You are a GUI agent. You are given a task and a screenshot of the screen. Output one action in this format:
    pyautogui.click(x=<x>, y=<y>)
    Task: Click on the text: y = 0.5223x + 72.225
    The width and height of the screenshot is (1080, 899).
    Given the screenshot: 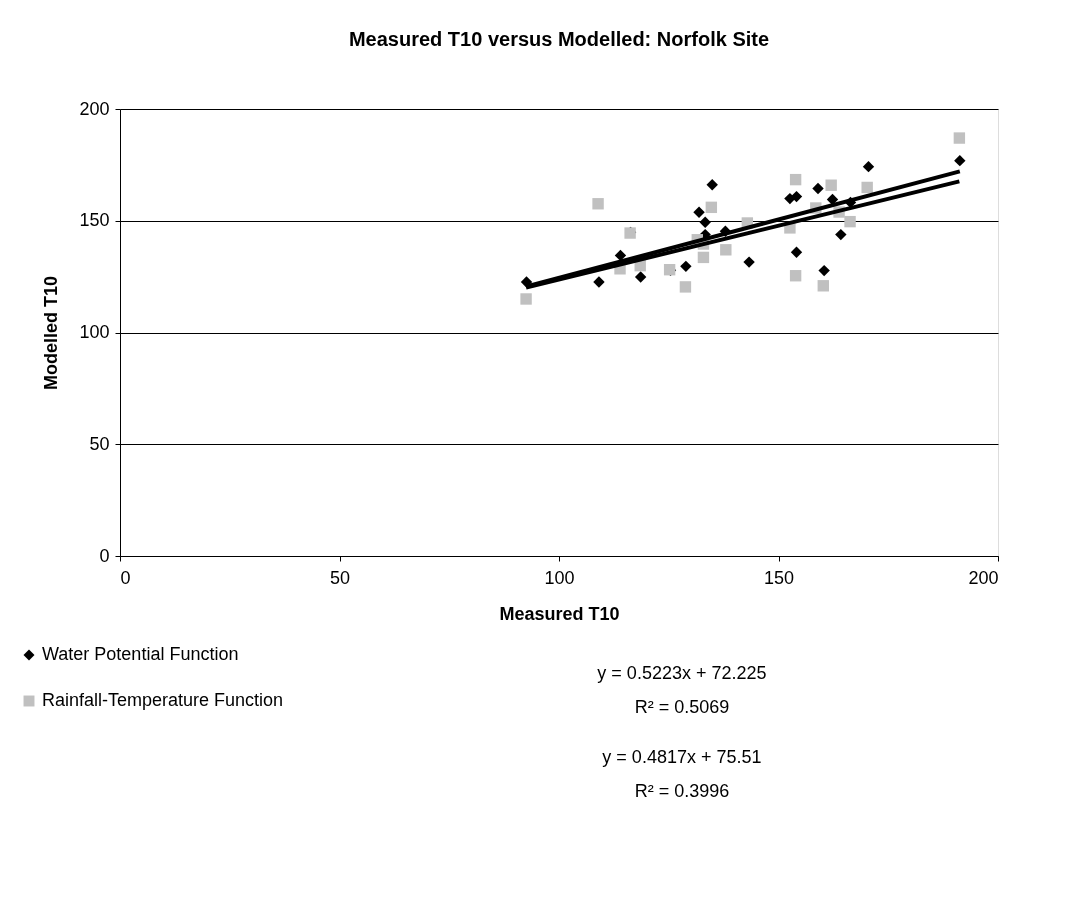 What is the action you would take?
    pyautogui.click(x=682, y=673)
    